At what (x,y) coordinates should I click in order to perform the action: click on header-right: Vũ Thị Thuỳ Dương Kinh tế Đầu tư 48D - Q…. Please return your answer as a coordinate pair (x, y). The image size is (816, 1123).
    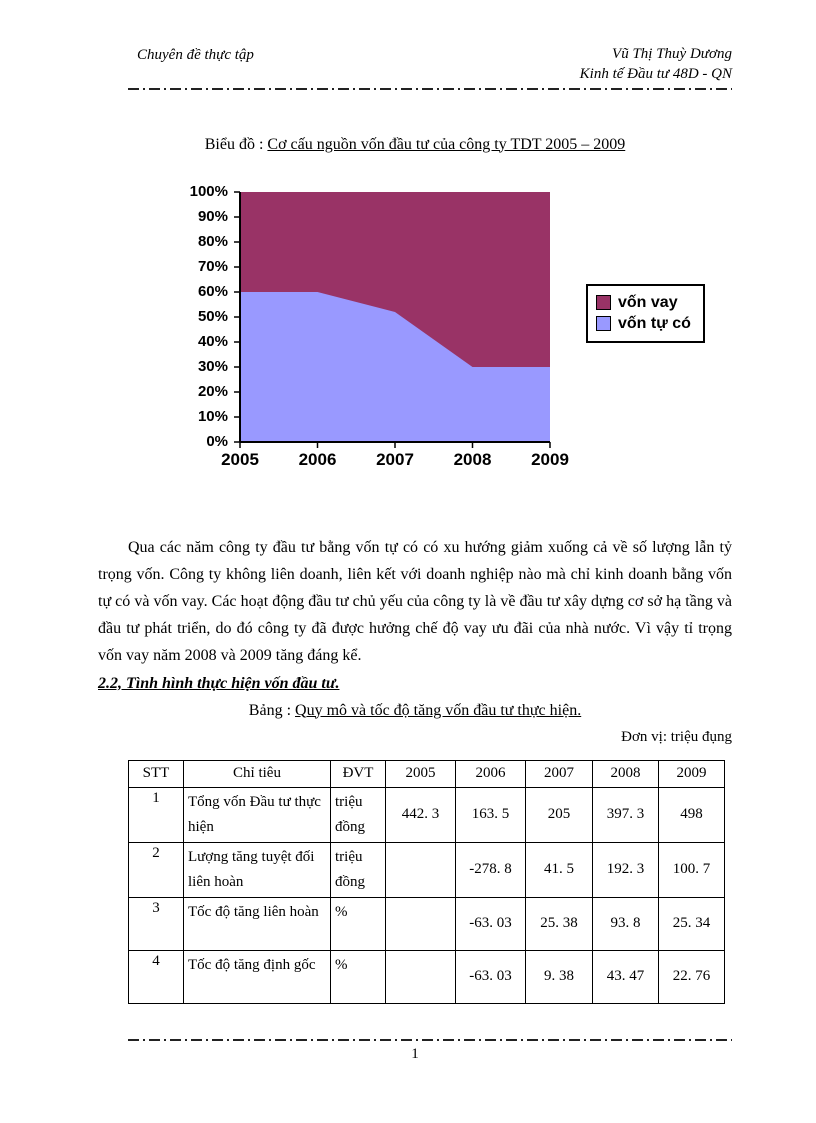
    Looking at the image, I should click on (656, 64).